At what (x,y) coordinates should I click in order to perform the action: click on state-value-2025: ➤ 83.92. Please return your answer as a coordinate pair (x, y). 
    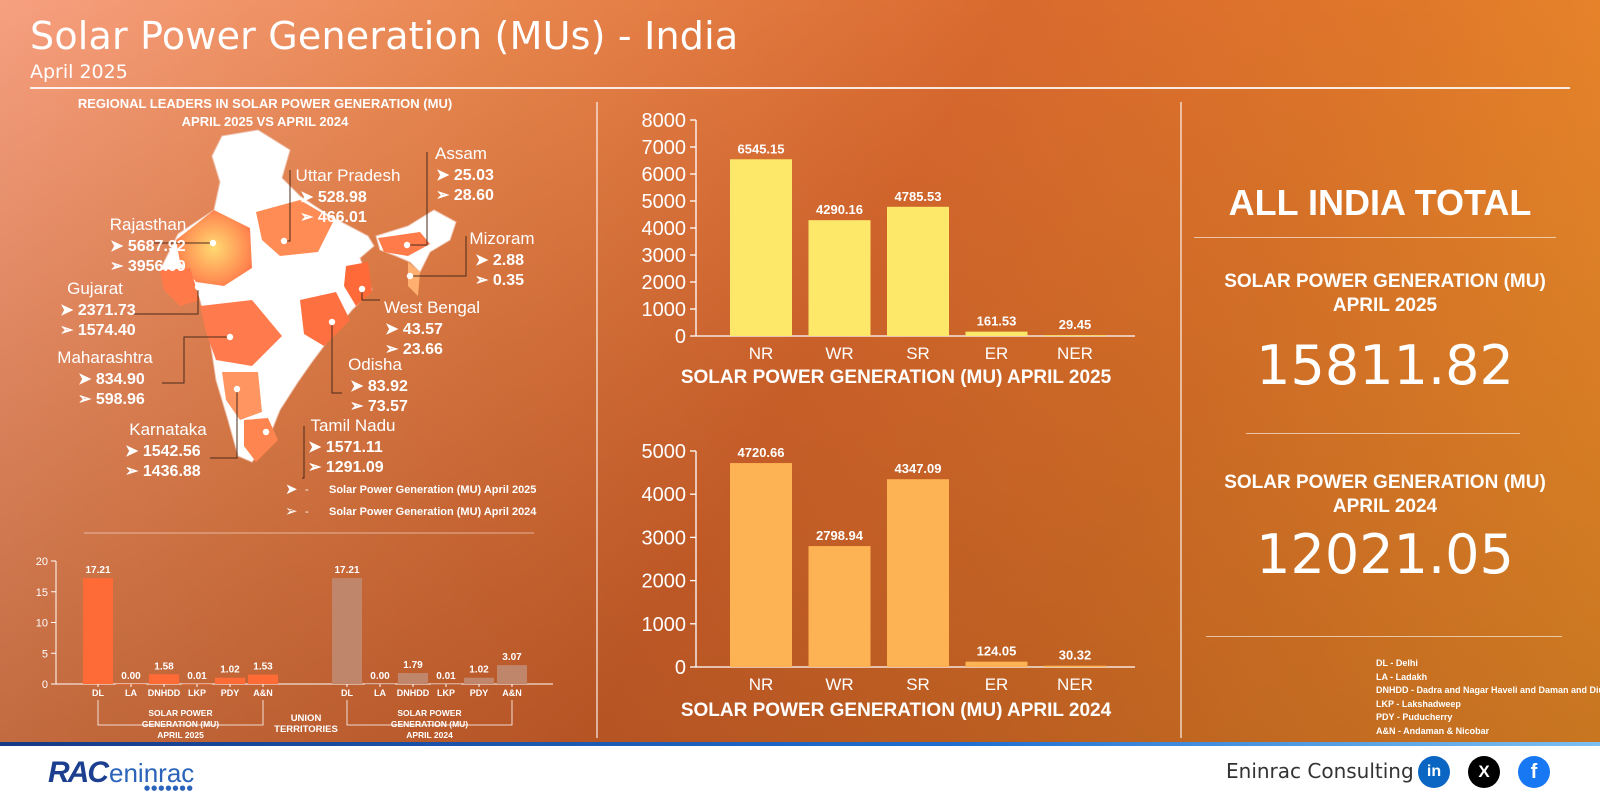
    Looking at the image, I should click on (379, 386).